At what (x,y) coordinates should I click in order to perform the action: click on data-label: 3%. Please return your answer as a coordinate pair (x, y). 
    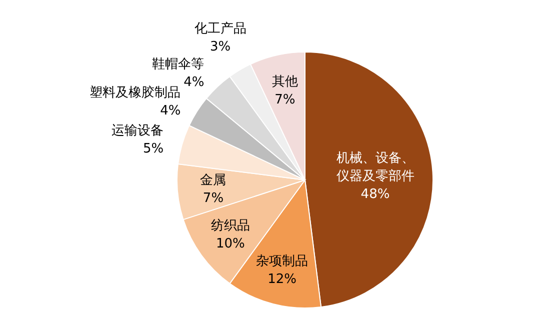
    Looking at the image, I should click on (220, 46).